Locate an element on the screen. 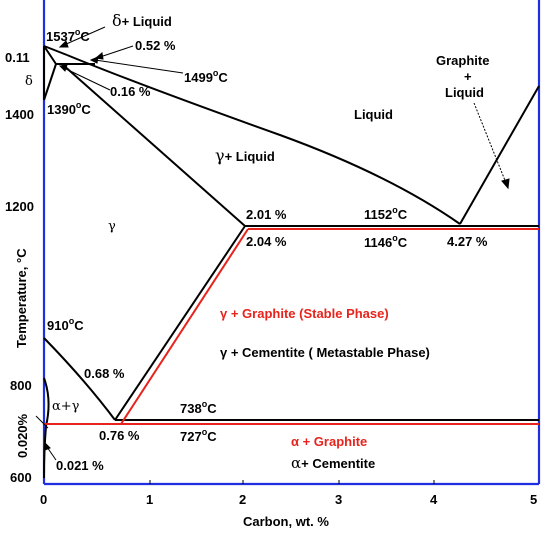 This screenshot has width=545, height=535. temp-1146-label: 1146oC is located at coordinates (386, 241).